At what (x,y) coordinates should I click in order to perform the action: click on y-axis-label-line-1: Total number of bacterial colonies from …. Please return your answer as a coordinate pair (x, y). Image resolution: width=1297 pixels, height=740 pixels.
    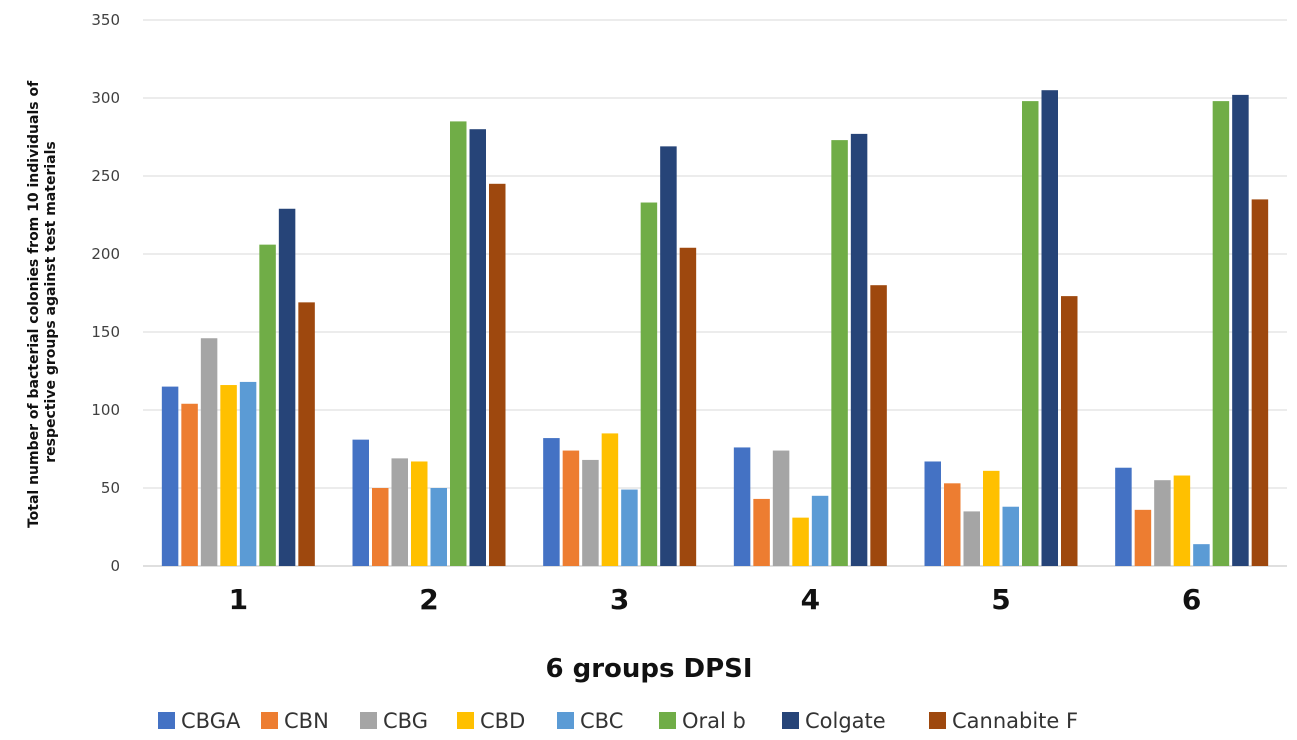
    Looking at the image, I should click on (34, 304).